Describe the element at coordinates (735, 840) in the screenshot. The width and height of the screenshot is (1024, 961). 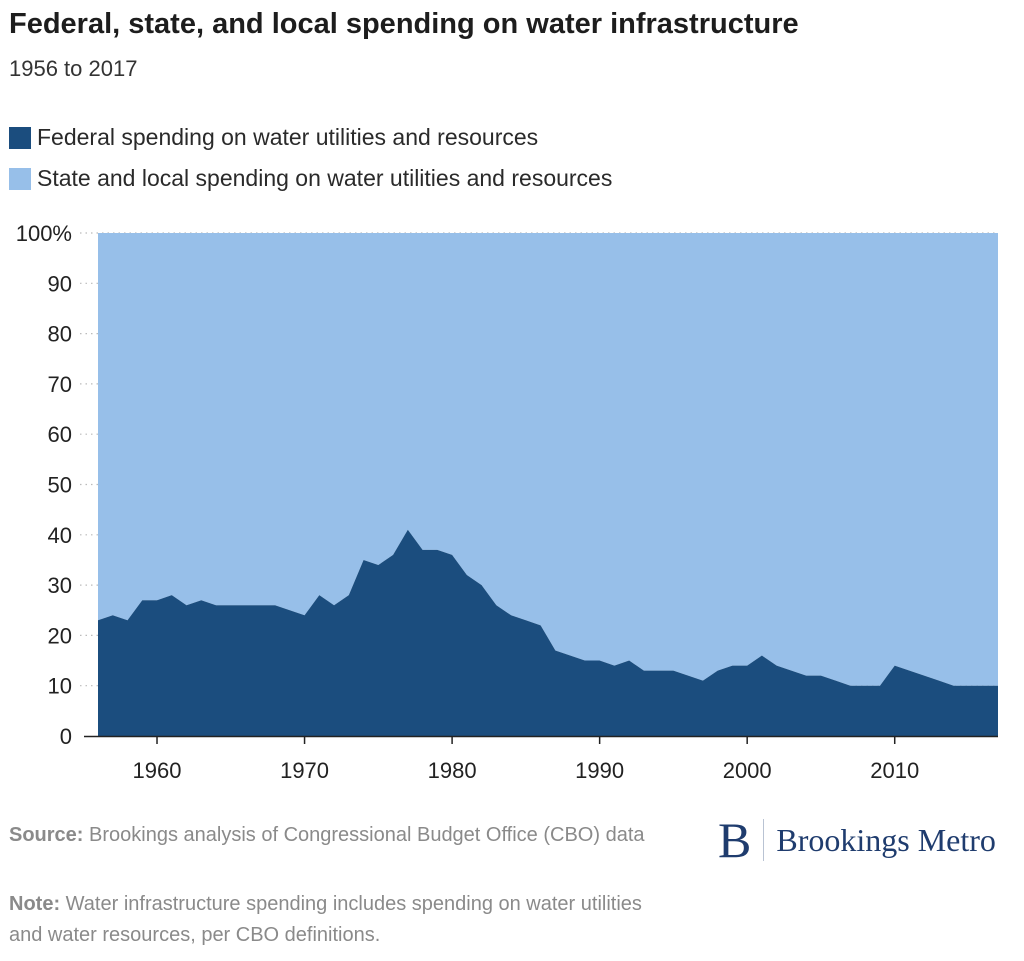
I see `logo-mark: B` at that location.